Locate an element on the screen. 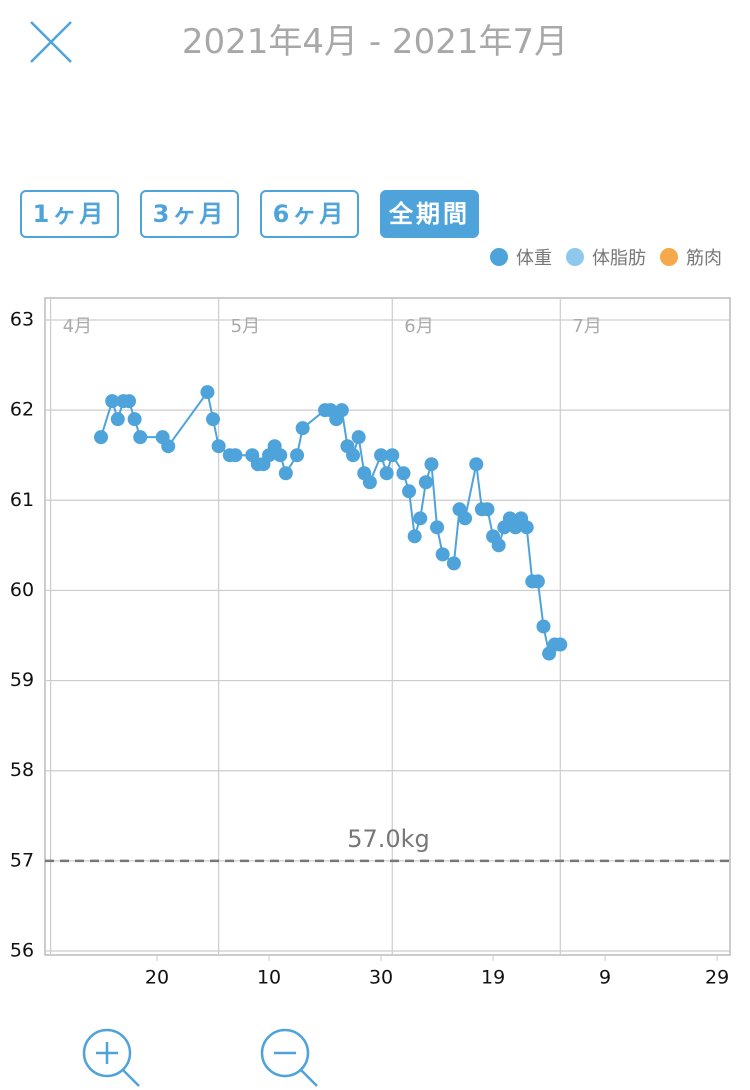 This screenshot has height=1090, width=750. target-label: 57.0kg is located at coordinates (388, 839).